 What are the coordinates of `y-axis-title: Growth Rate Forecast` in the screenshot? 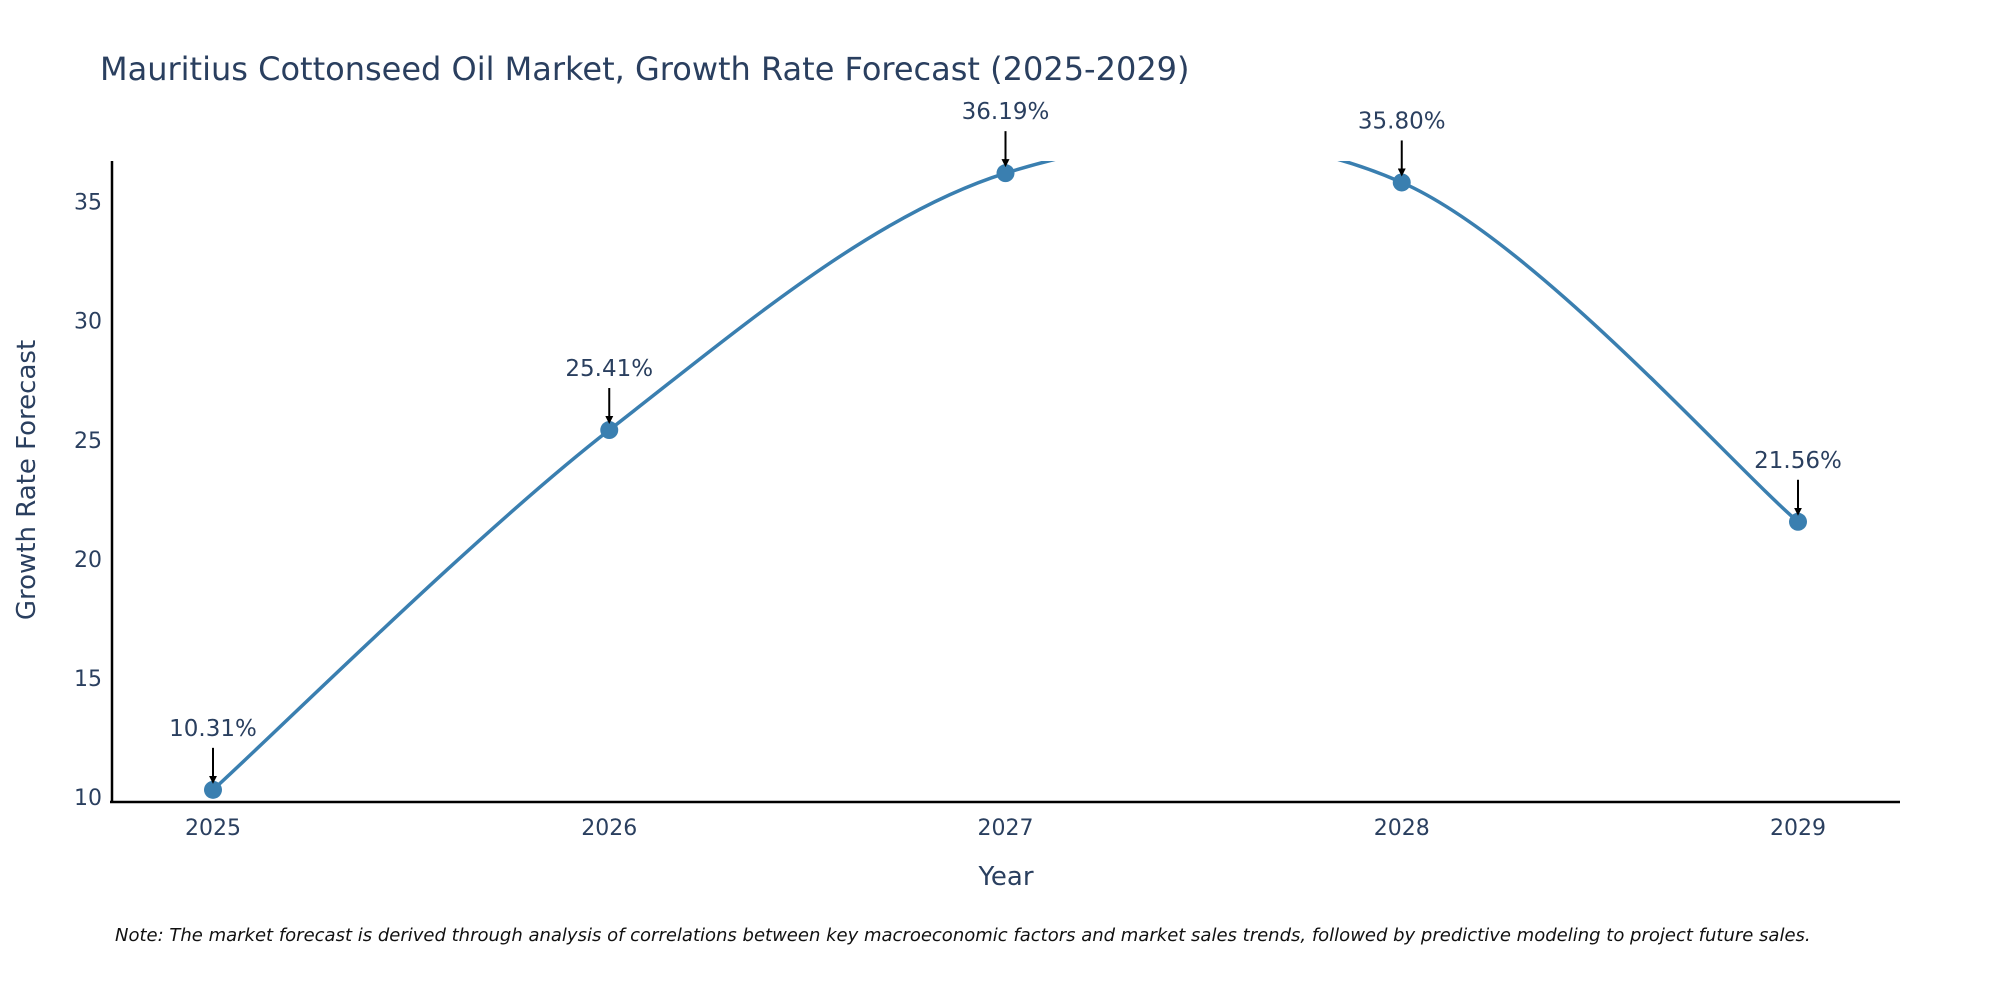 It's located at (27, 480).